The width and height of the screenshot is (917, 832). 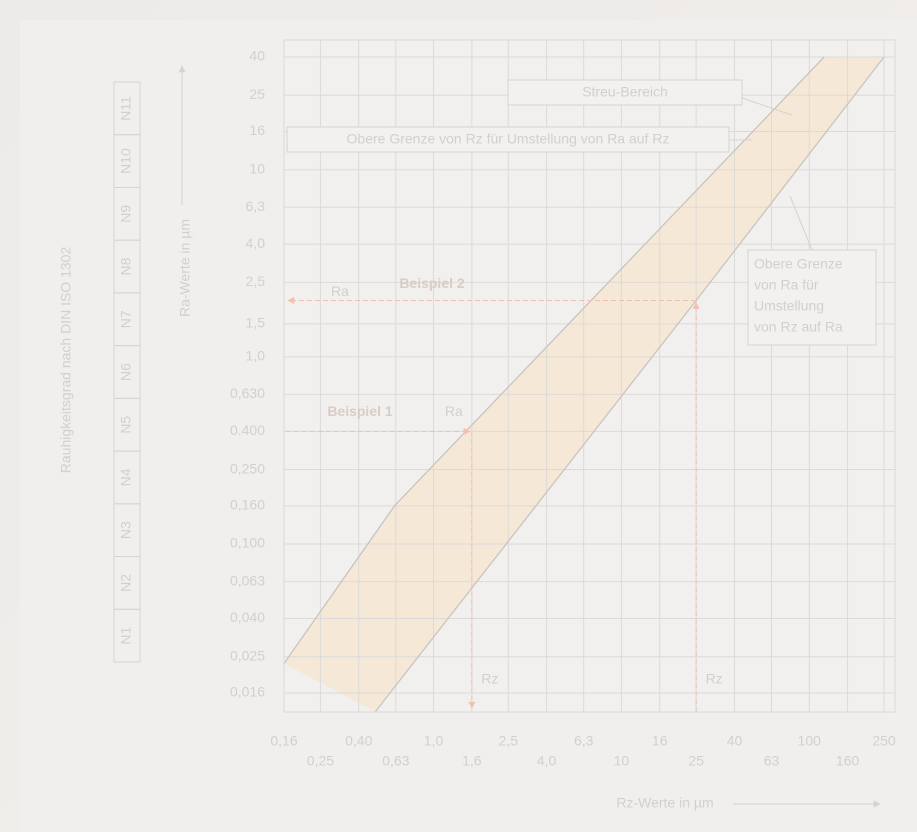 I want to click on x-tick-label: 0,16, so click(x=283, y=741).